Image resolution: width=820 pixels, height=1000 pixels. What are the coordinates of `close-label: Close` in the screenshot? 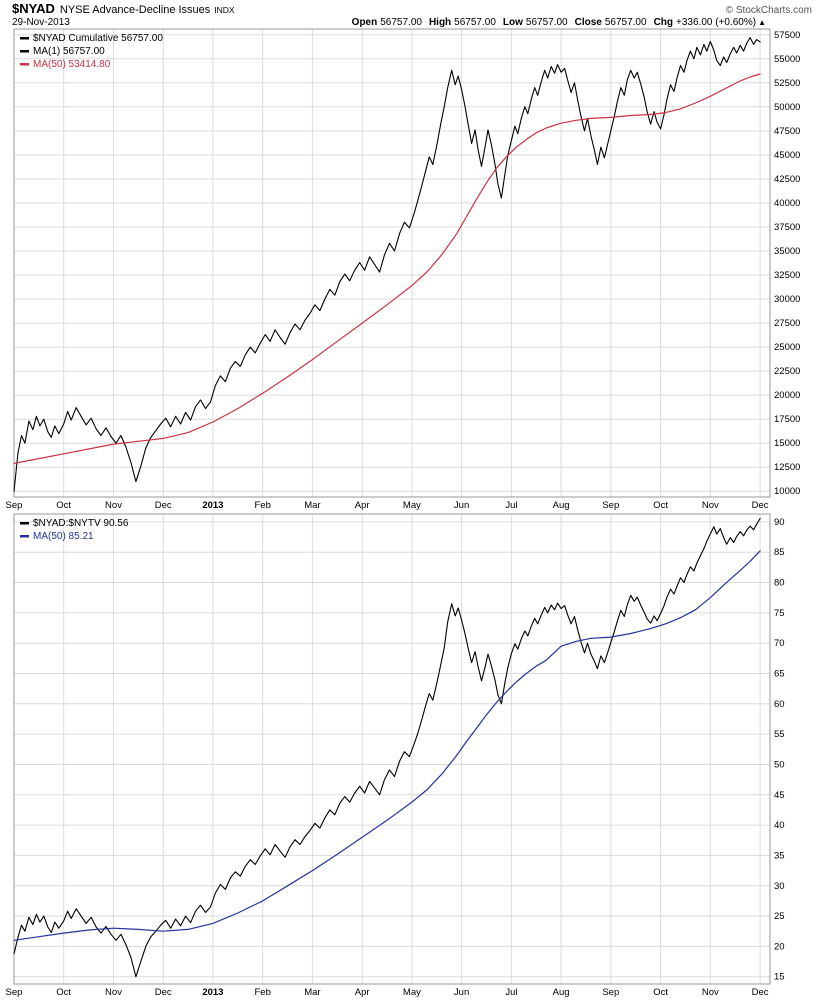 It's located at (588, 22).